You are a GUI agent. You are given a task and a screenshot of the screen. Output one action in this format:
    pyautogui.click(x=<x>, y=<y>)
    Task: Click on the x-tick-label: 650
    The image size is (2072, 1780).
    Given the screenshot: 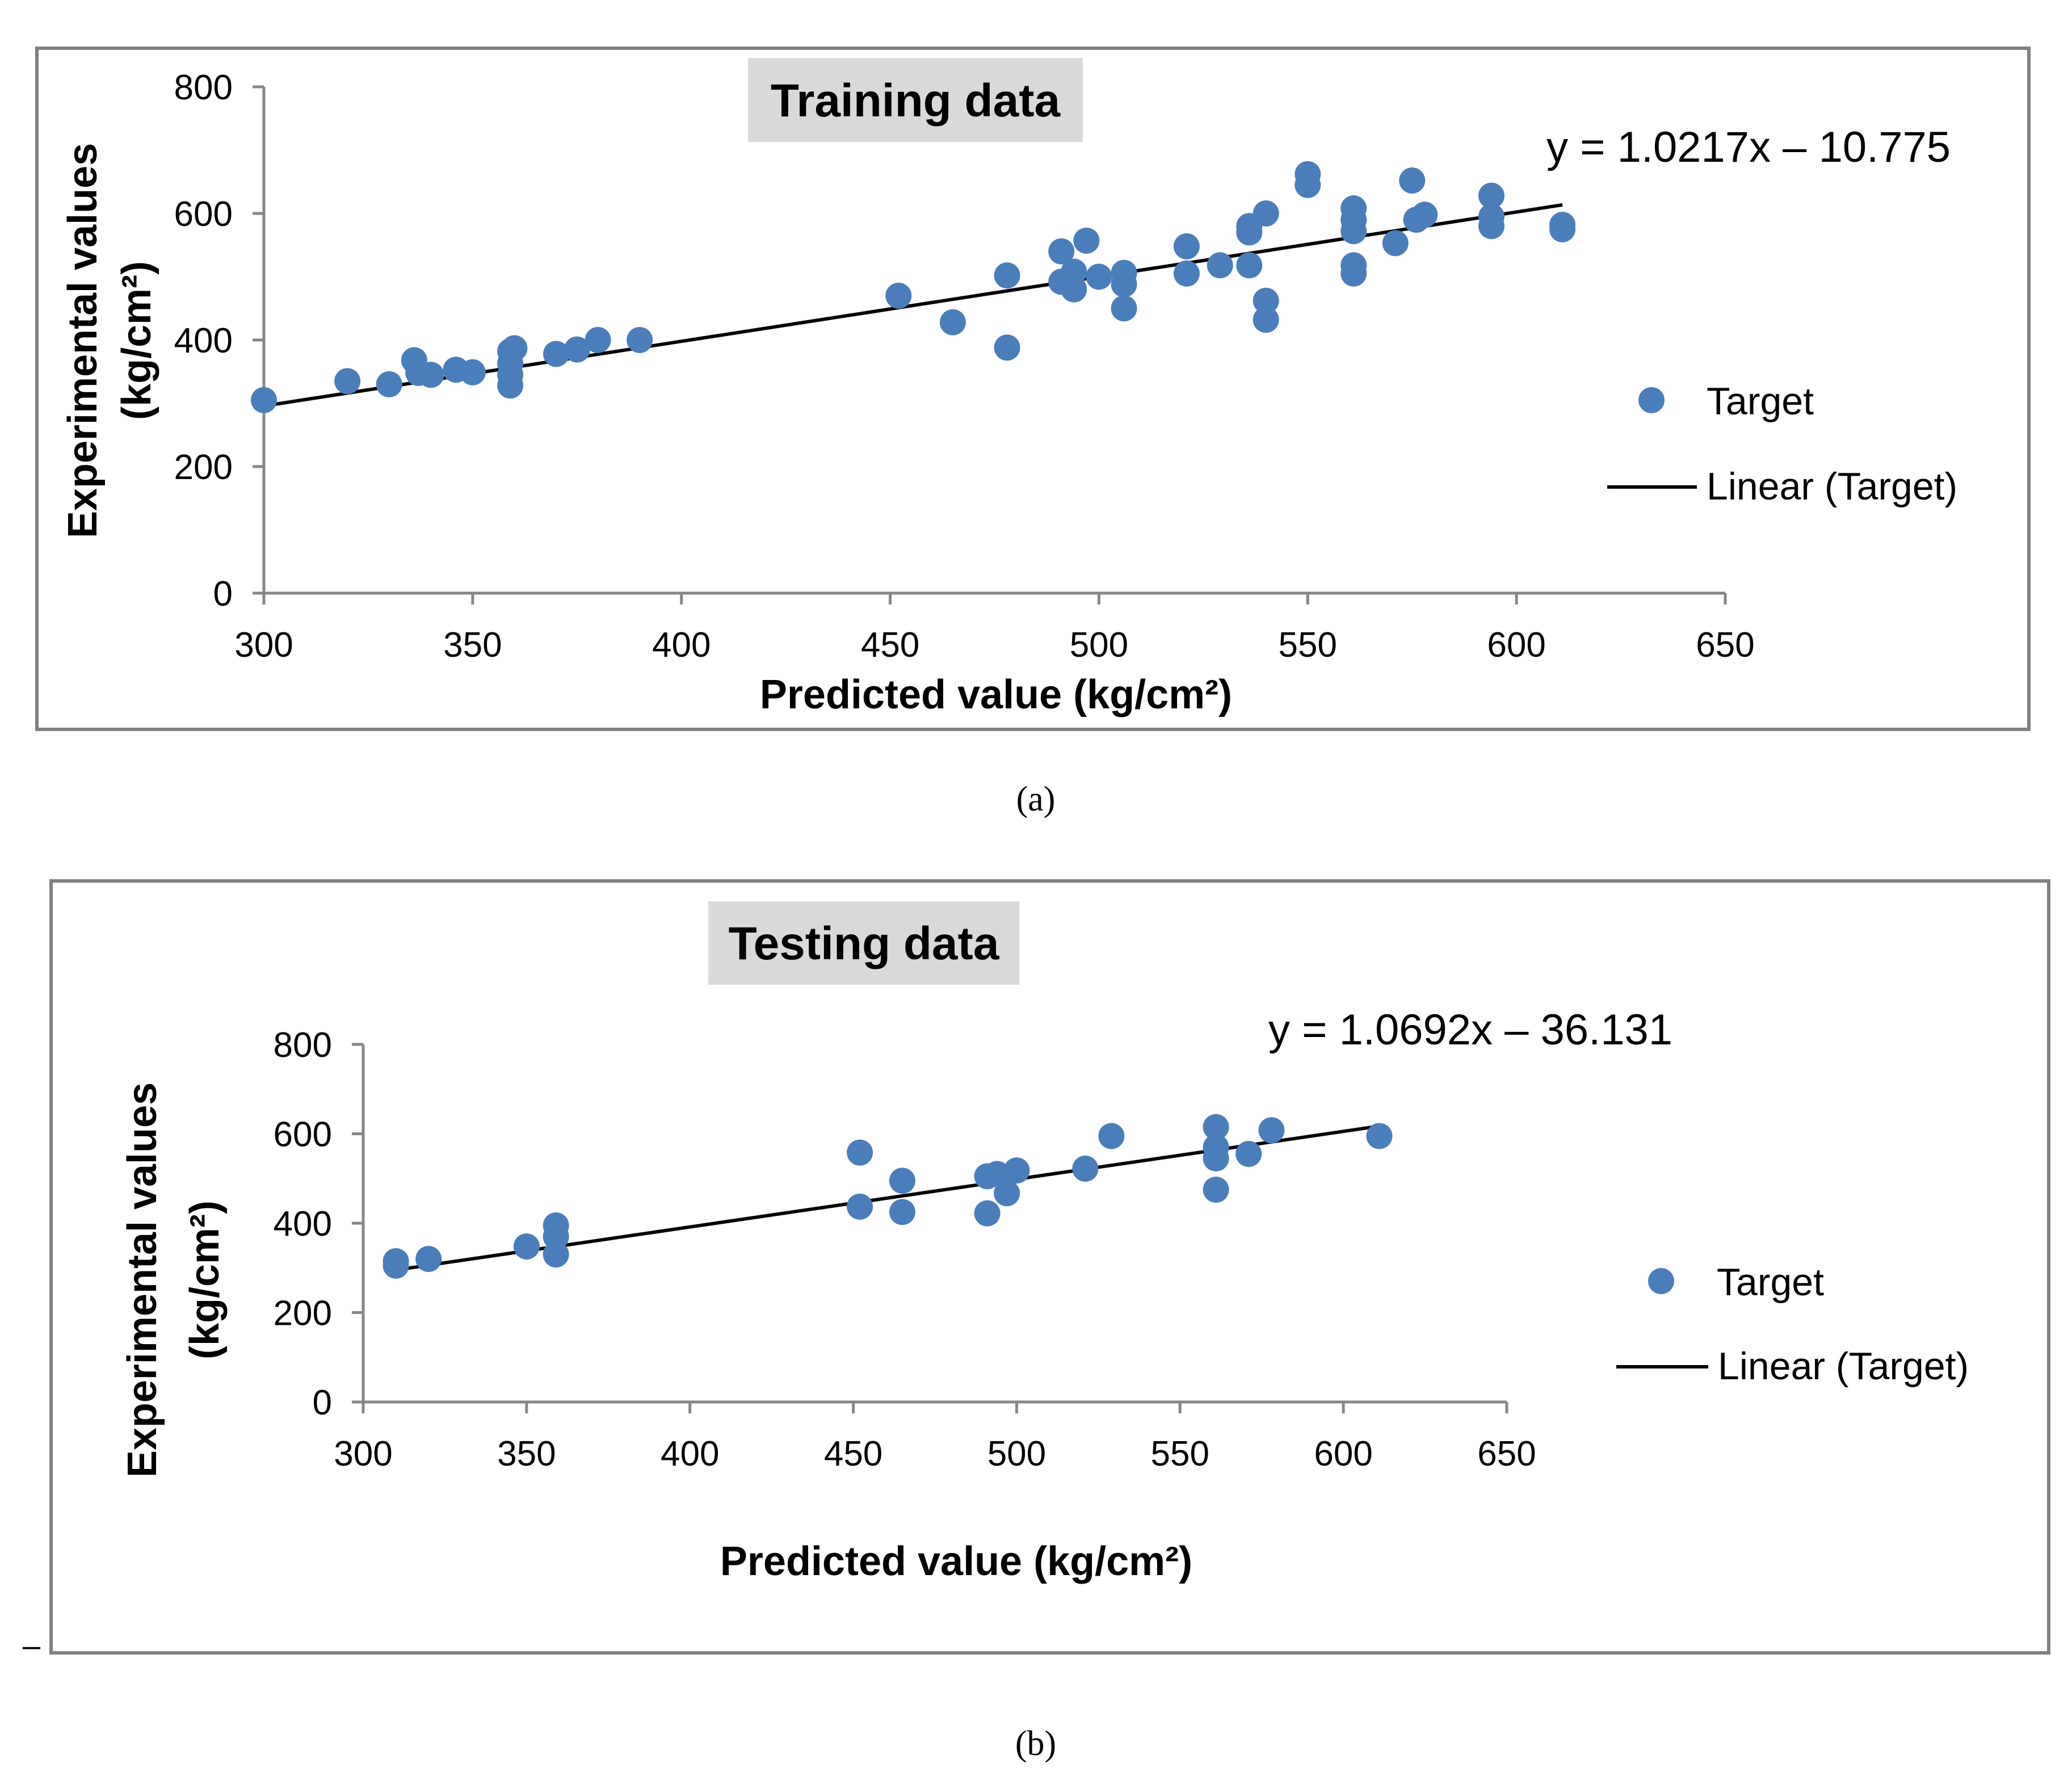 What is the action you would take?
    pyautogui.click(x=1725, y=645)
    